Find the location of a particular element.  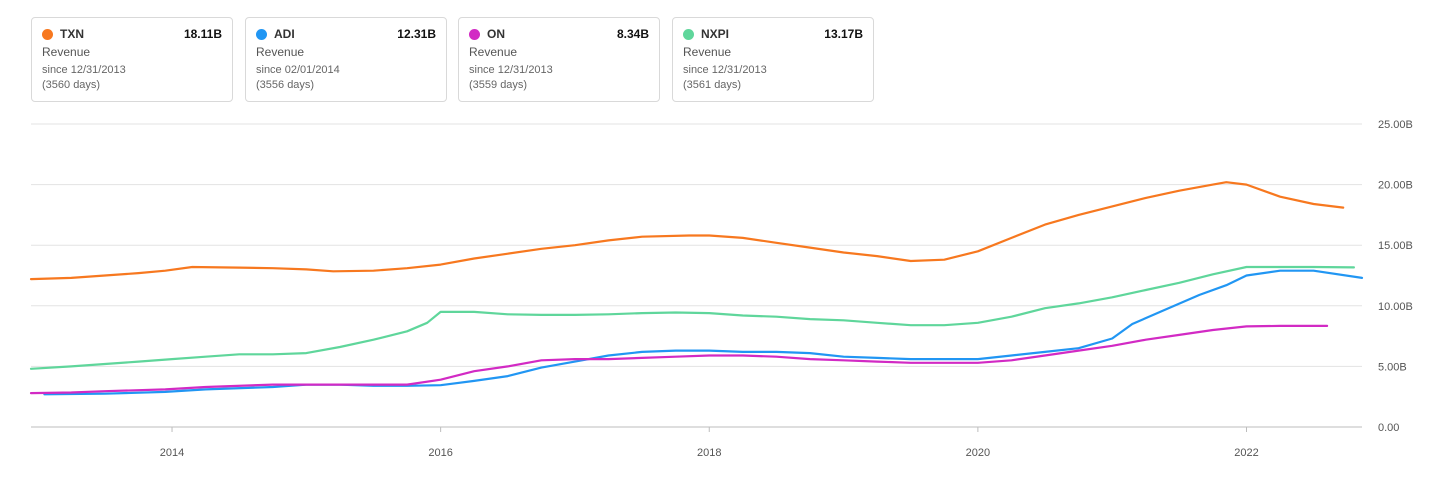

legend-value: 8.34B is located at coordinates (632, 34).